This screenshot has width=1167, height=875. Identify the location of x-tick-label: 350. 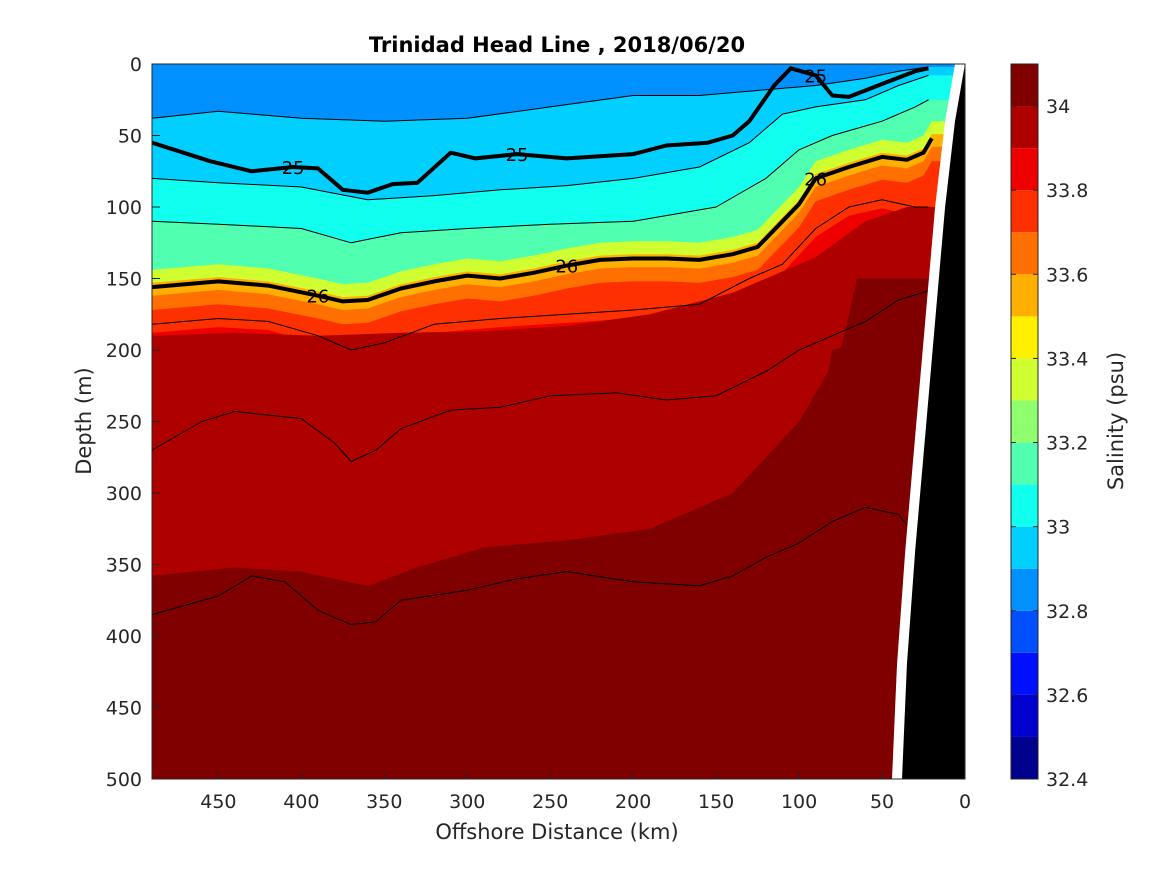
(384, 802).